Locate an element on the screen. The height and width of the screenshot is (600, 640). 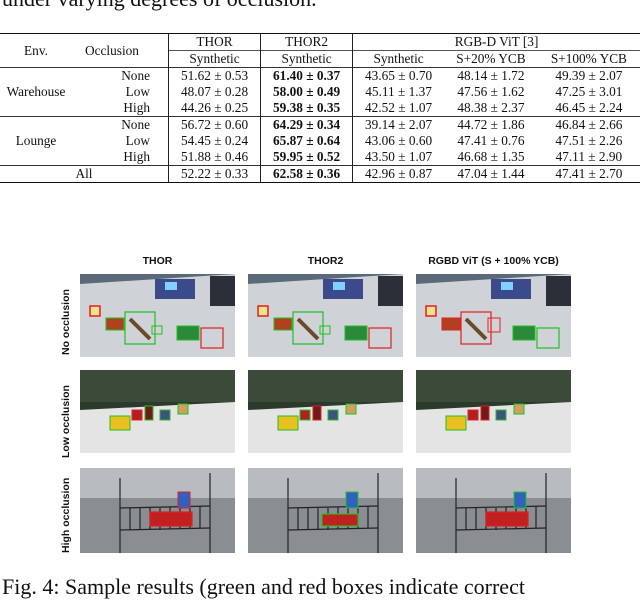
header-occlusion: Occlusion is located at coordinates (120, 50).